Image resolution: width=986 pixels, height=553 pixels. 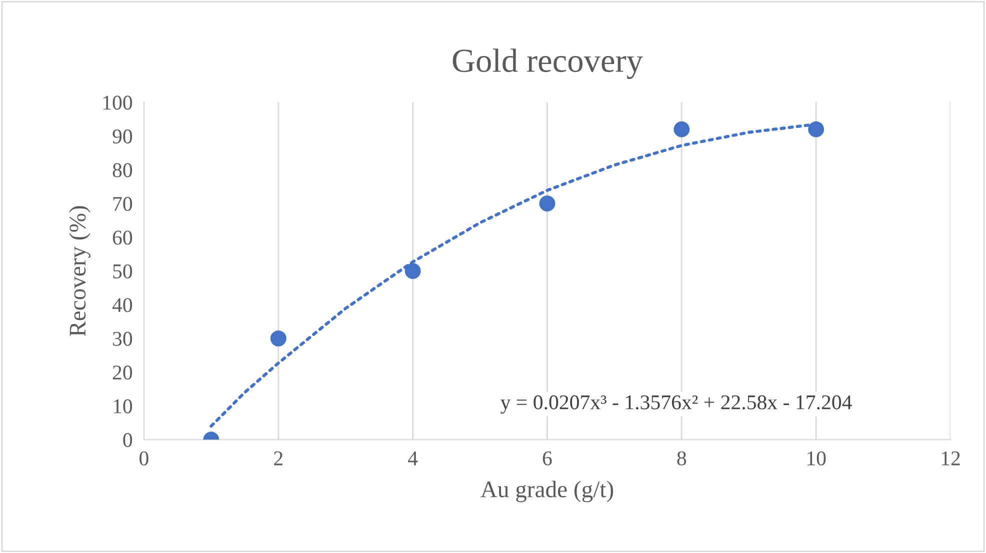 What do you see at coordinates (547, 63) in the screenshot?
I see `chart-title: Gold recovery` at bounding box center [547, 63].